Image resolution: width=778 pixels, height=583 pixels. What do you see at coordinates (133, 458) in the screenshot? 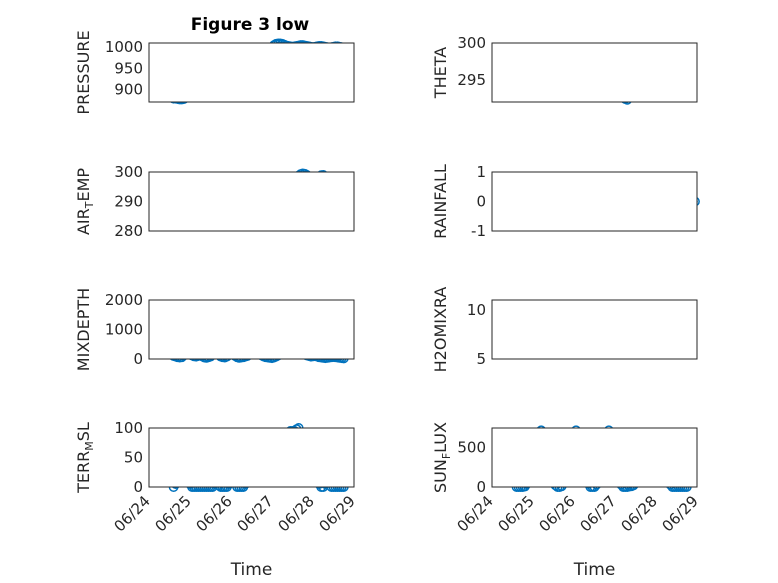
I see `y-tick-label: 50` at bounding box center [133, 458].